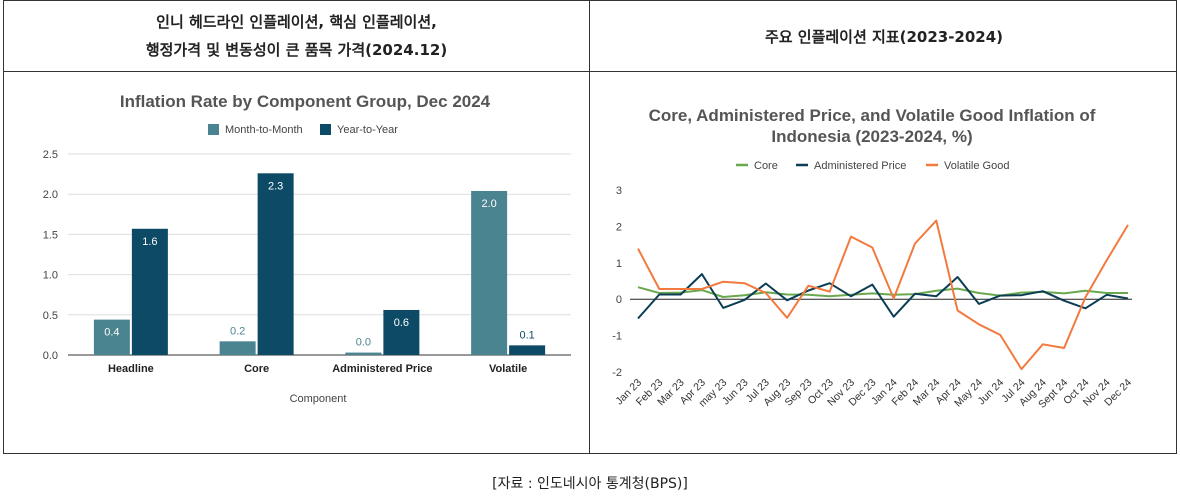  What do you see at coordinates (149, 242) in the screenshot?
I see `bar-data-label: 1.6` at bounding box center [149, 242].